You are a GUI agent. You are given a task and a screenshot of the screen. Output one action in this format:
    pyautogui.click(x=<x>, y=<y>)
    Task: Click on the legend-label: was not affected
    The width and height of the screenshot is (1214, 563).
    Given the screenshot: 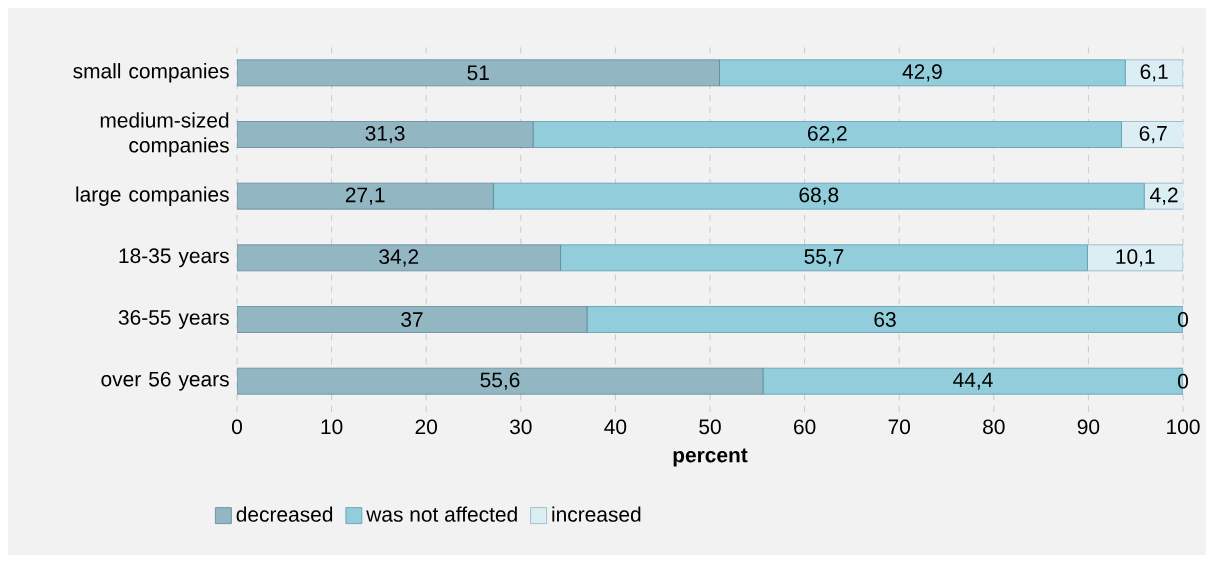 What is the action you would take?
    pyautogui.click(x=441, y=514)
    